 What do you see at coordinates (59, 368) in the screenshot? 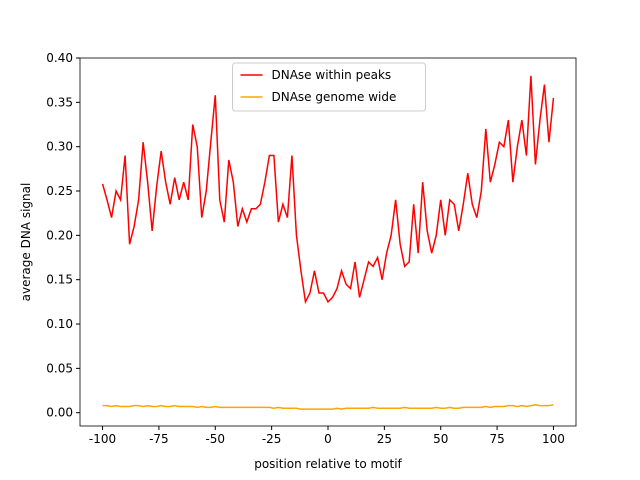
I see `y-tick-label: 0.05` at bounding box center [59, 368].